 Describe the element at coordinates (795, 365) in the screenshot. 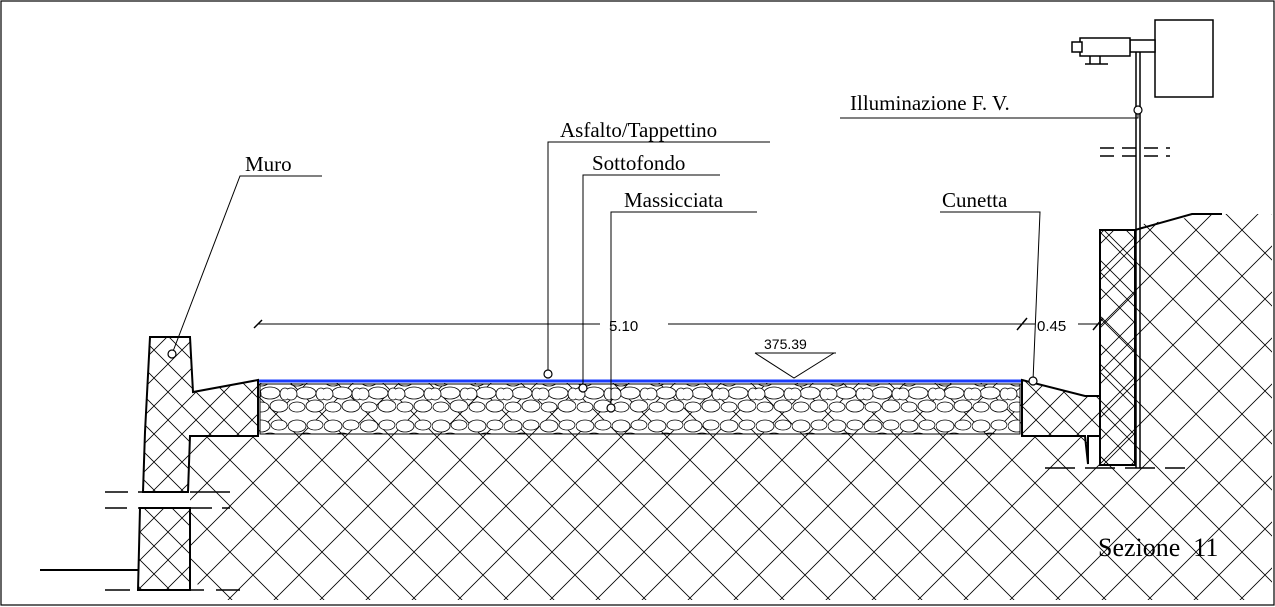

I see `elevation-marker` at that location.